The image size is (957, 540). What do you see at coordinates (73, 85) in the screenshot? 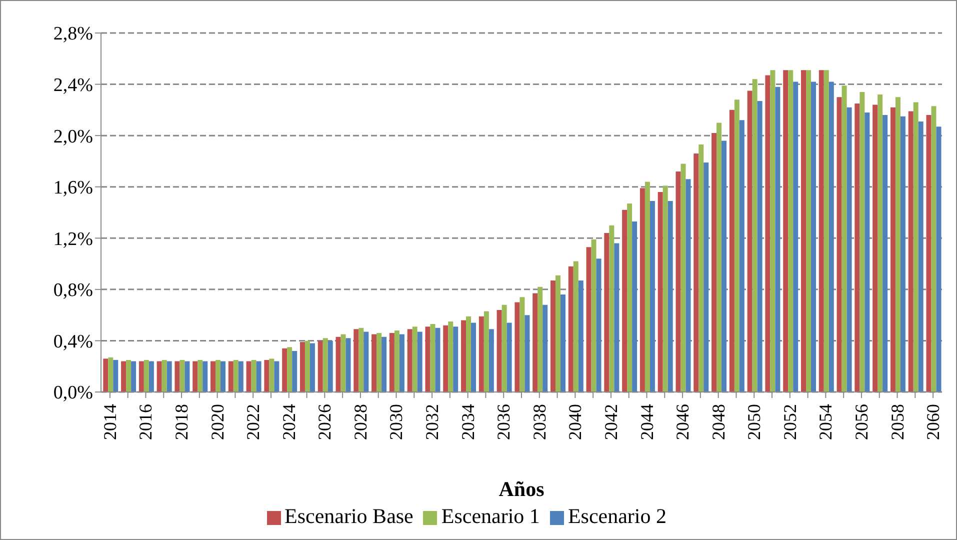
I see `y-tick-label: 2,4%` at bounding box center [73, 85].